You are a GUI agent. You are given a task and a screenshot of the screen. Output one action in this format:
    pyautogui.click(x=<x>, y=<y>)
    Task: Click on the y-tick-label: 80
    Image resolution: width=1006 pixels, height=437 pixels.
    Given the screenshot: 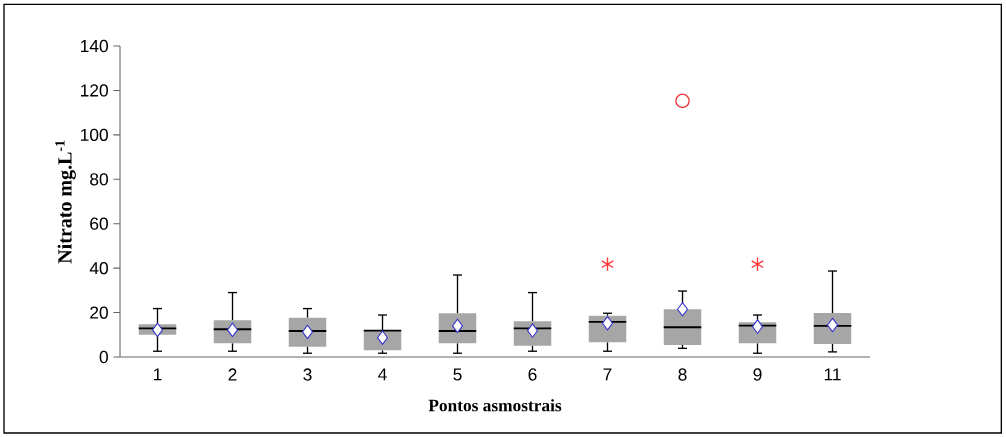 What is the action you would take?
    pyautogui.click(x=99, y=179)
    